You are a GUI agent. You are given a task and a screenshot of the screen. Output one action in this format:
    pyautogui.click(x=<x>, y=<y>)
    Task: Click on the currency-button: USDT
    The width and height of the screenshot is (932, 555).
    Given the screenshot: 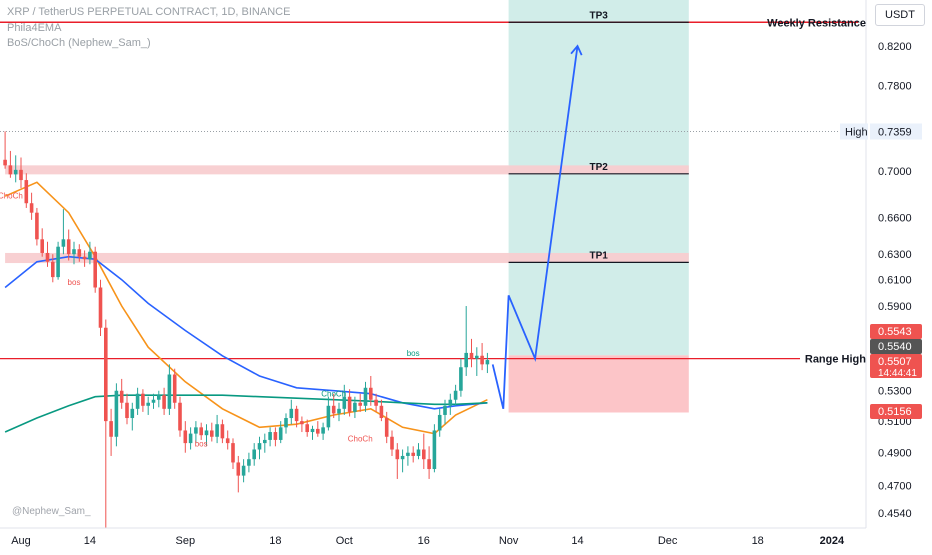 What is the action you would take?
    pyautogui.click(x=900, y=15)
    